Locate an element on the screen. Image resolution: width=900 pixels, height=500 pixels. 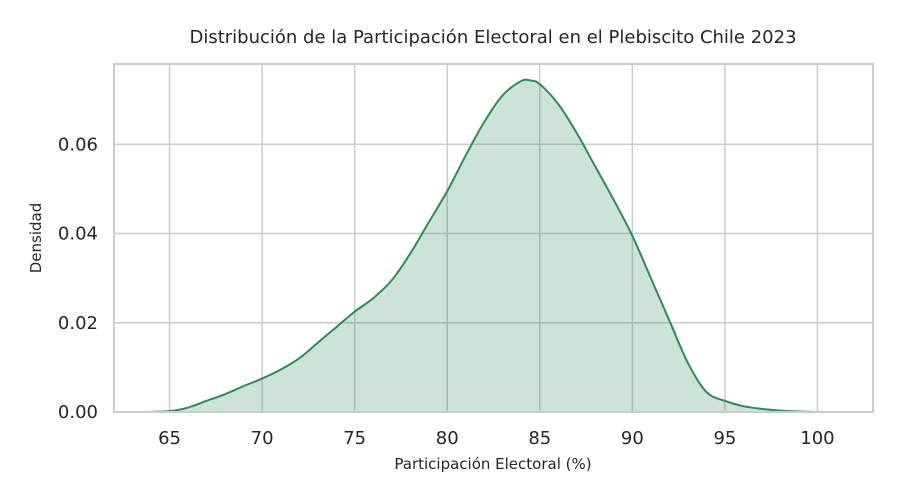
x-tick-label: 75 is located at coordinates (354, 438).